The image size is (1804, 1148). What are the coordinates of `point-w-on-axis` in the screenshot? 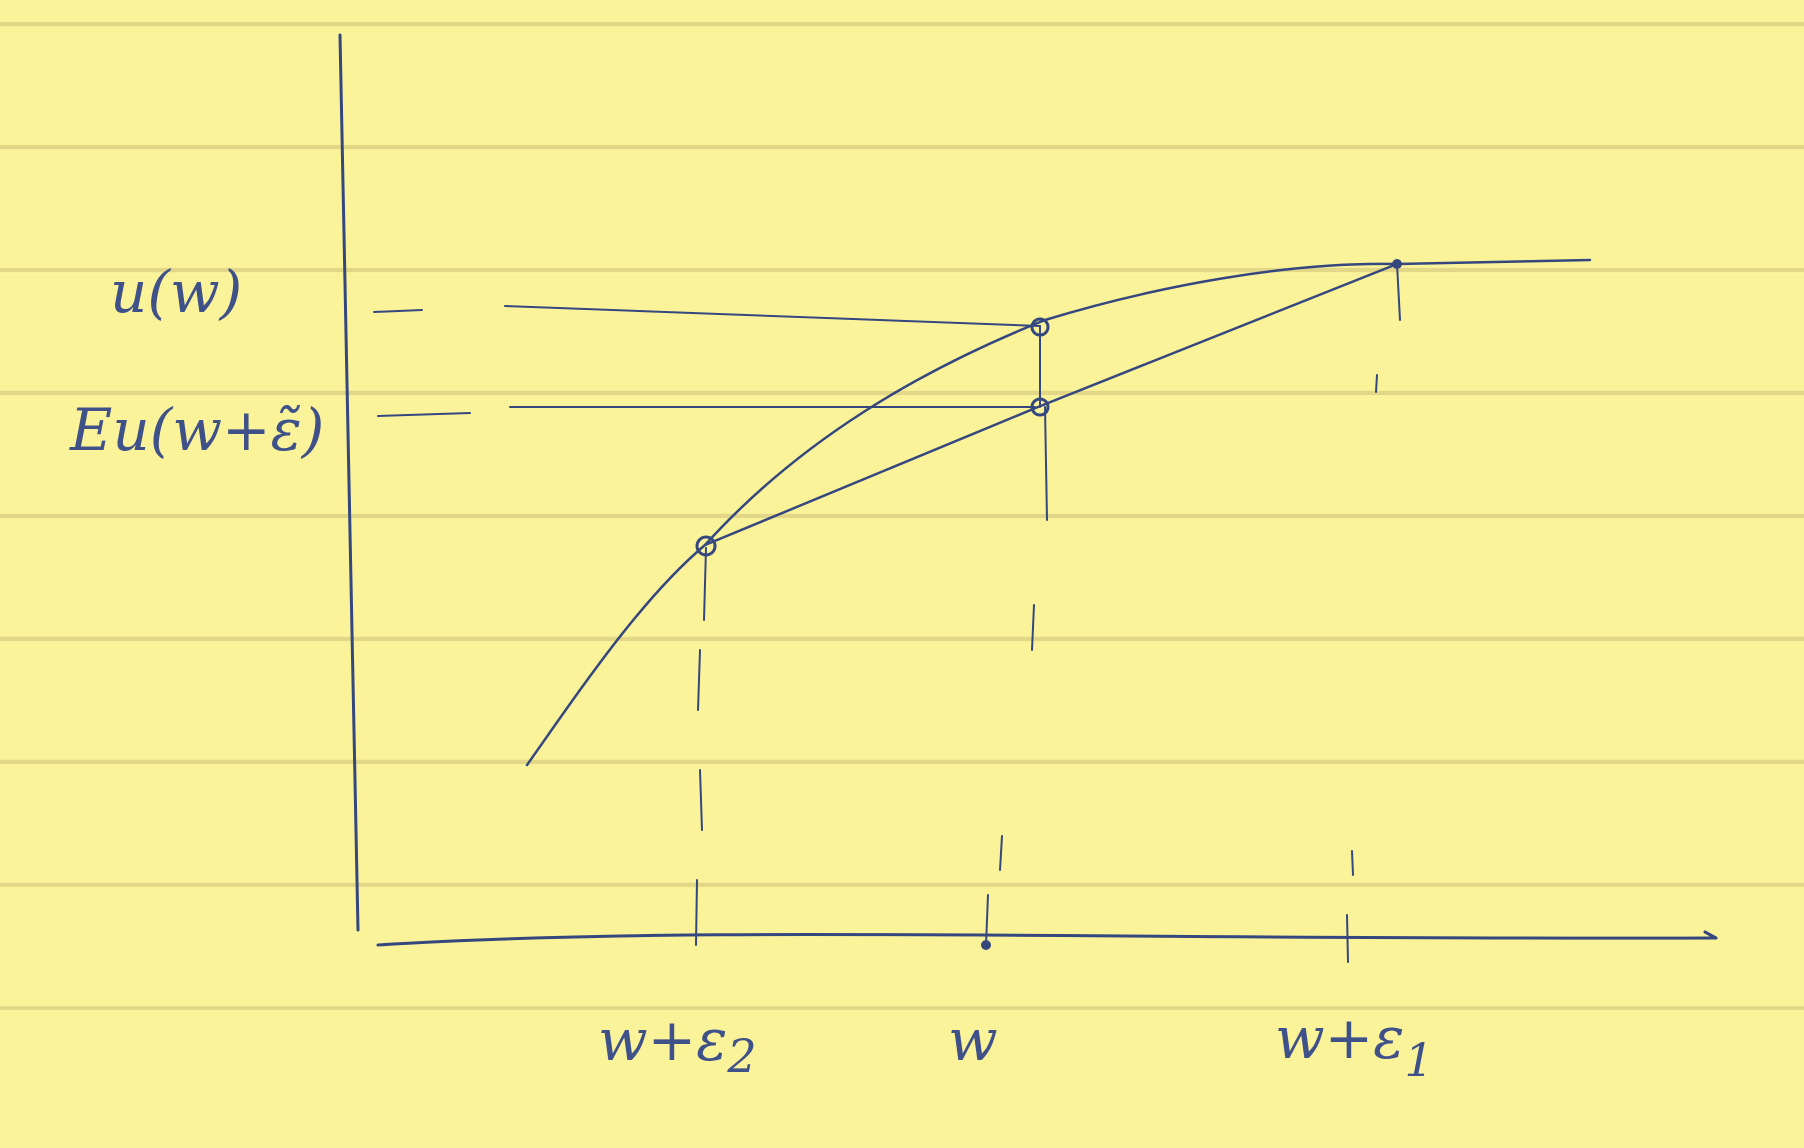 It's located at (986, 945).